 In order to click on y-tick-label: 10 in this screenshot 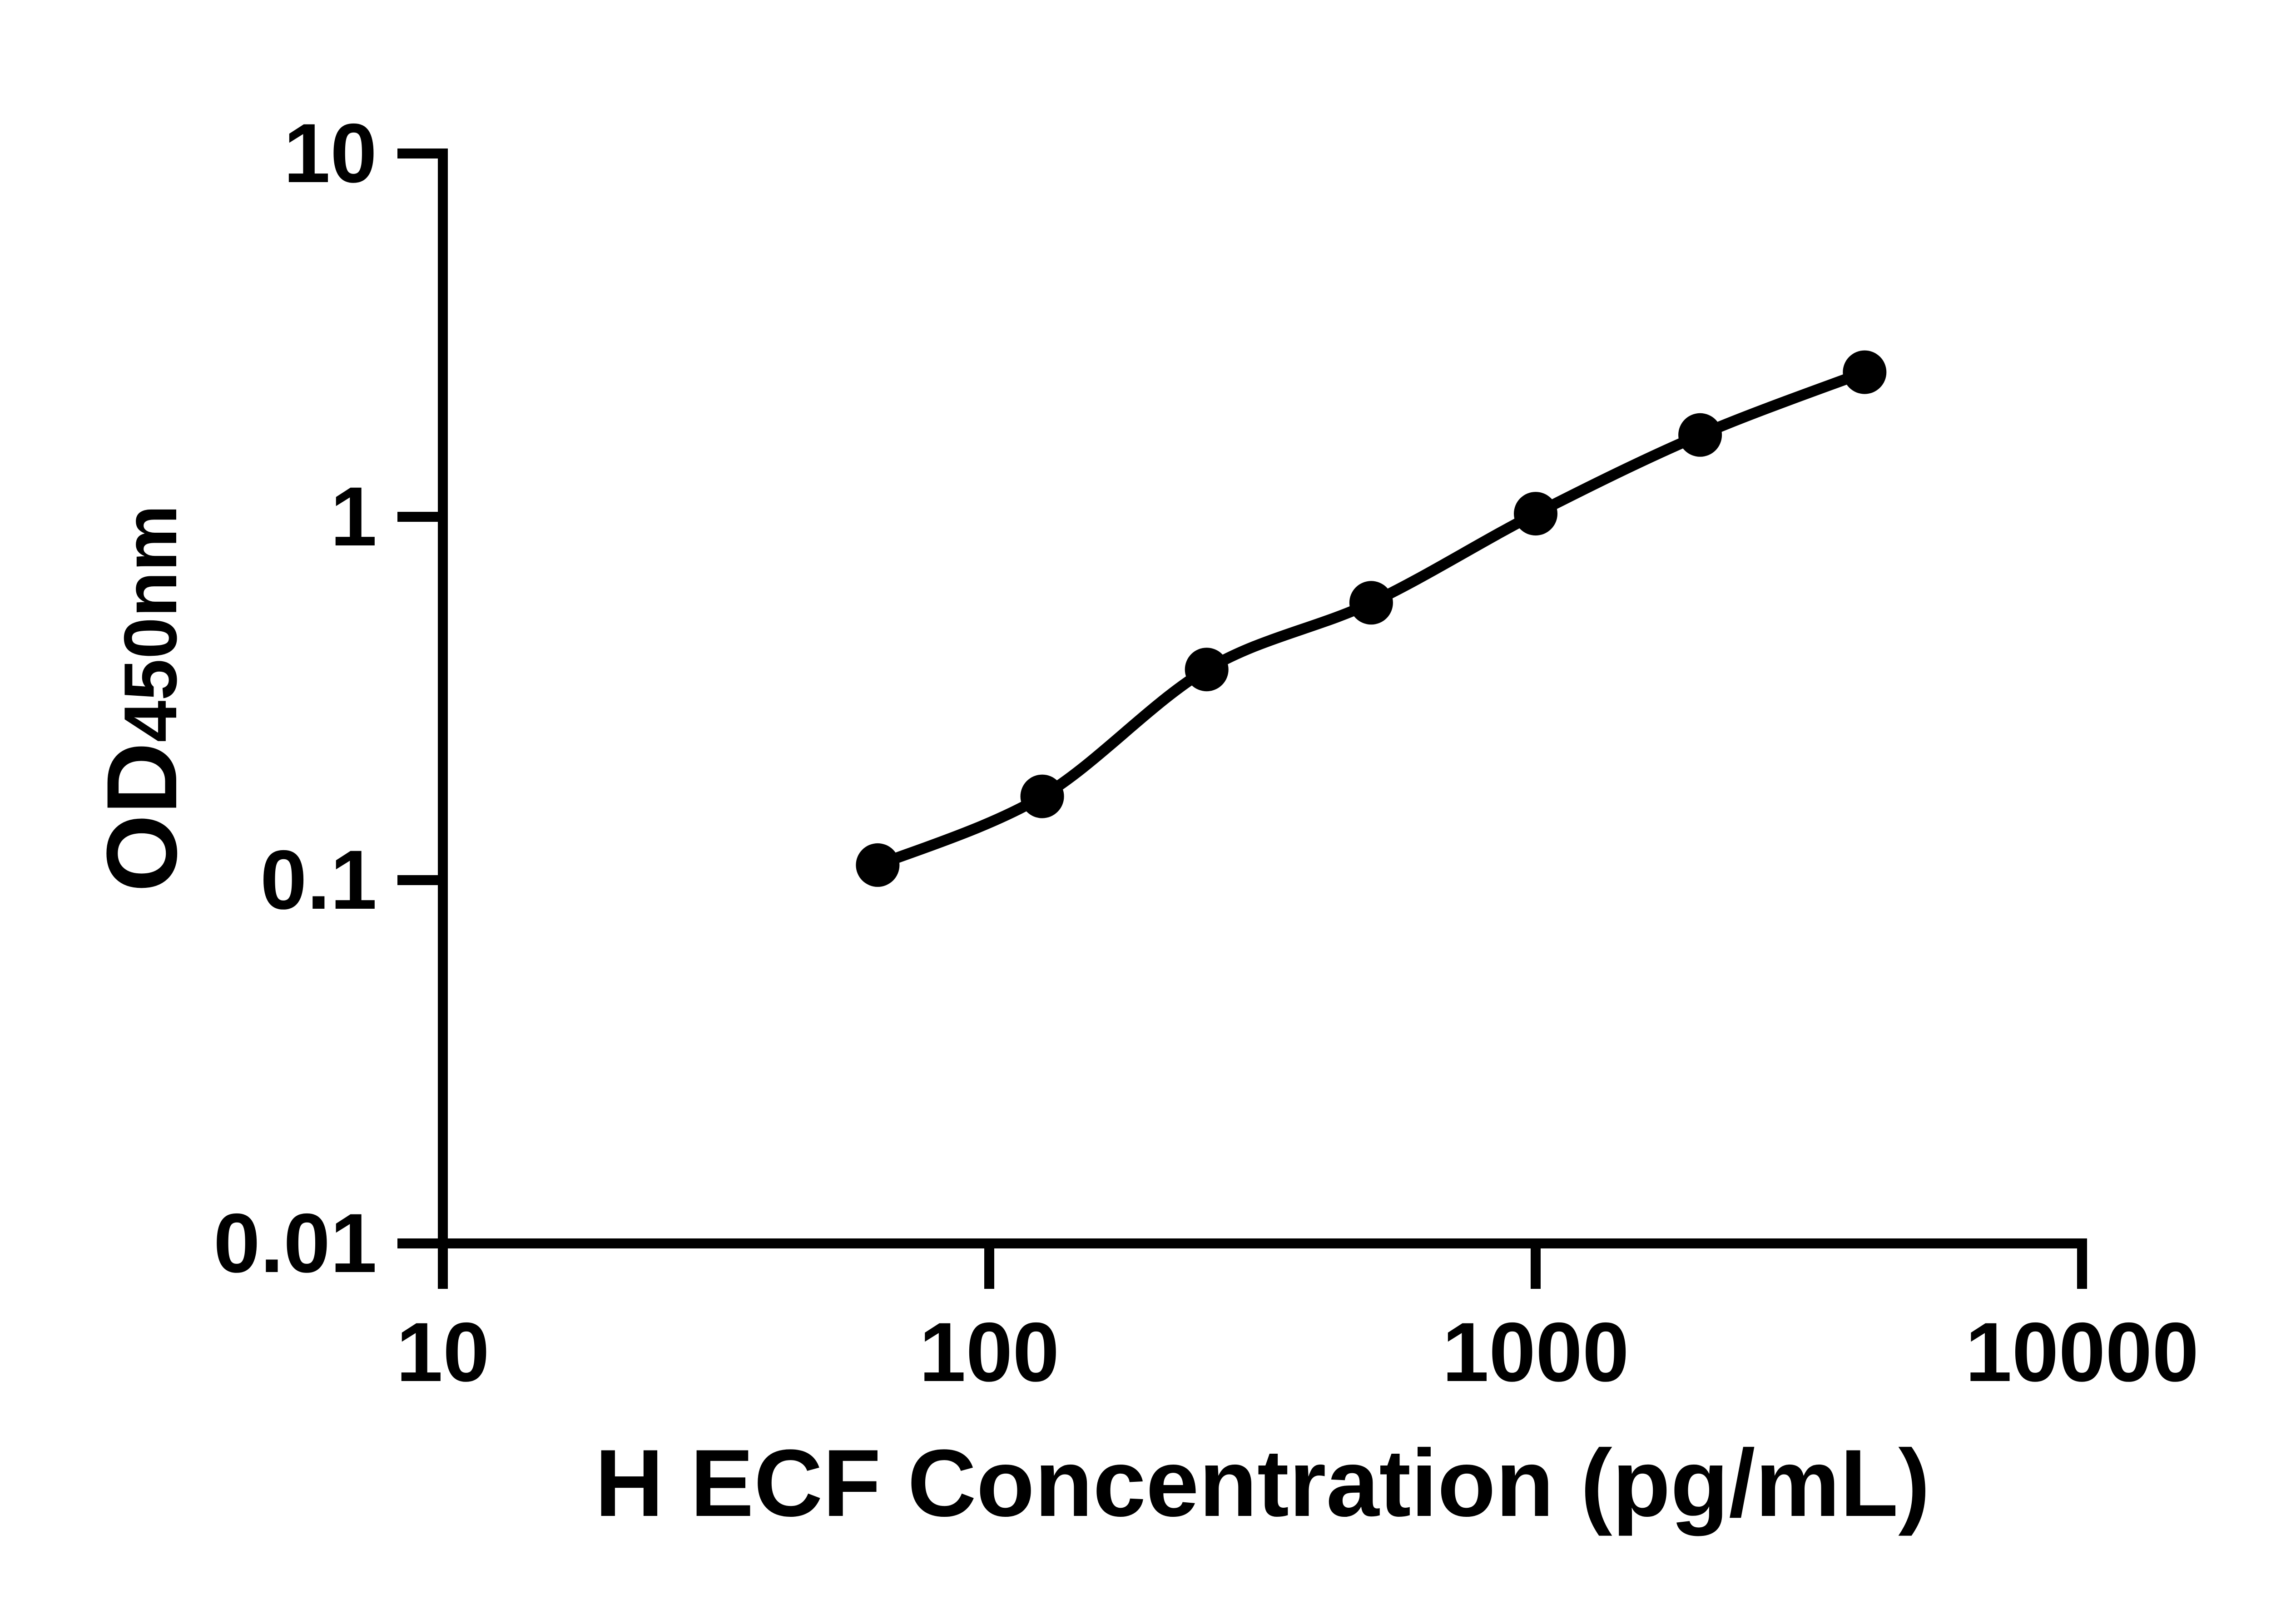, I will do `click(330, 153)`.